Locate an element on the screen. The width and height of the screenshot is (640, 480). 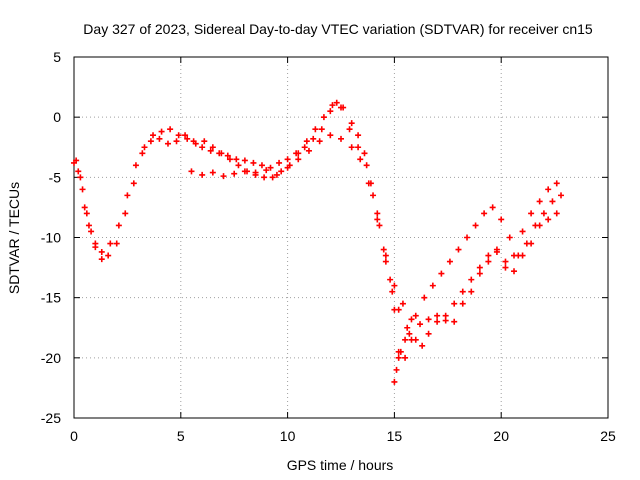
x-tick-label: 15 is located at coordinates (395, 436).